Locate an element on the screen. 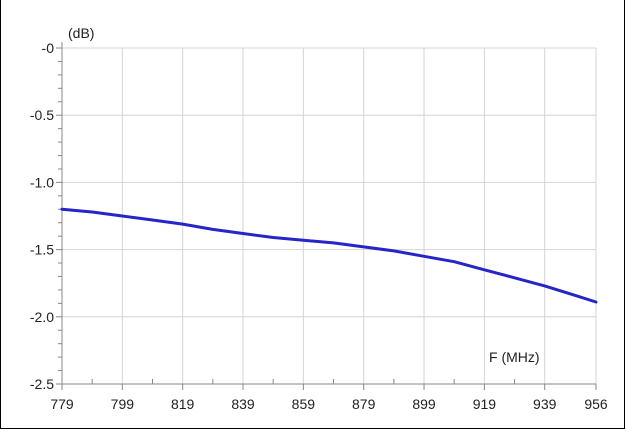 The image size is (625, 429). y-tick-label: -2.0 is located at coordinates (42, 317).